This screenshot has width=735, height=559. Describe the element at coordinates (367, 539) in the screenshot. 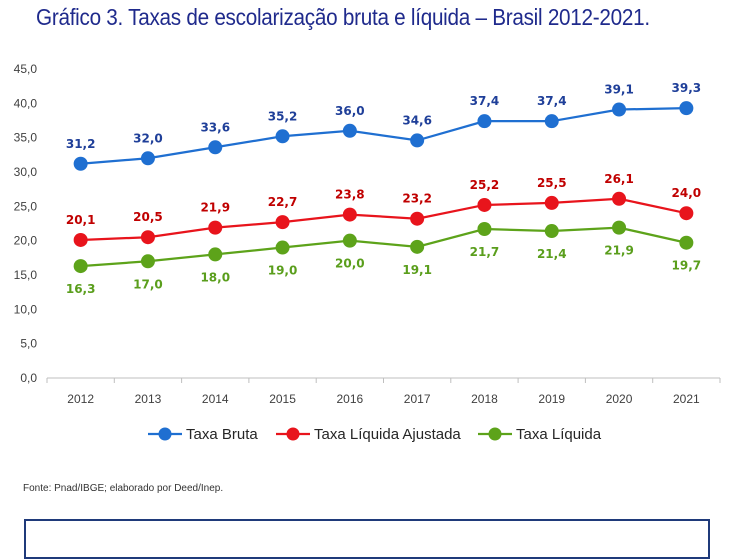

I see `text-box-partial` at that location.